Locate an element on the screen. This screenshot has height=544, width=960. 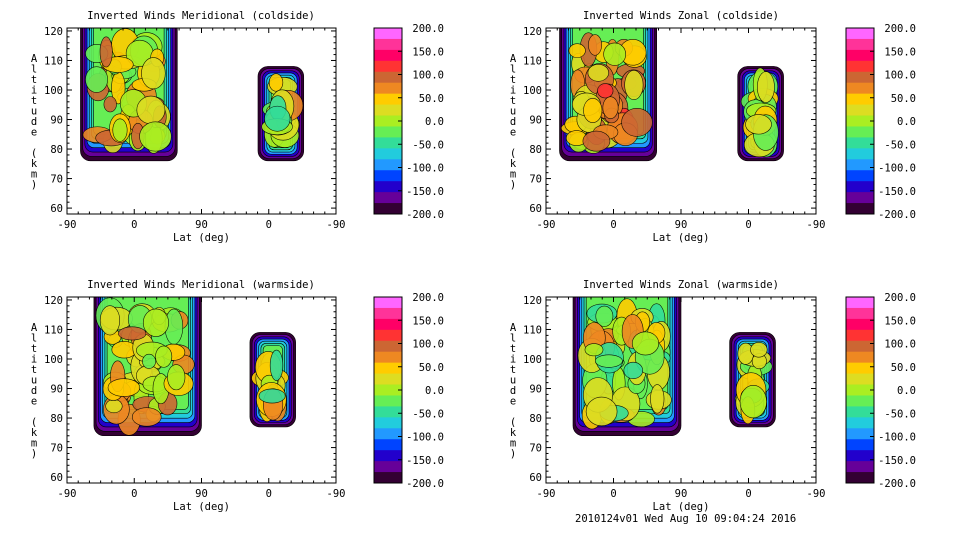
y-axis-label-char: i is located at coordinates (513, 360).